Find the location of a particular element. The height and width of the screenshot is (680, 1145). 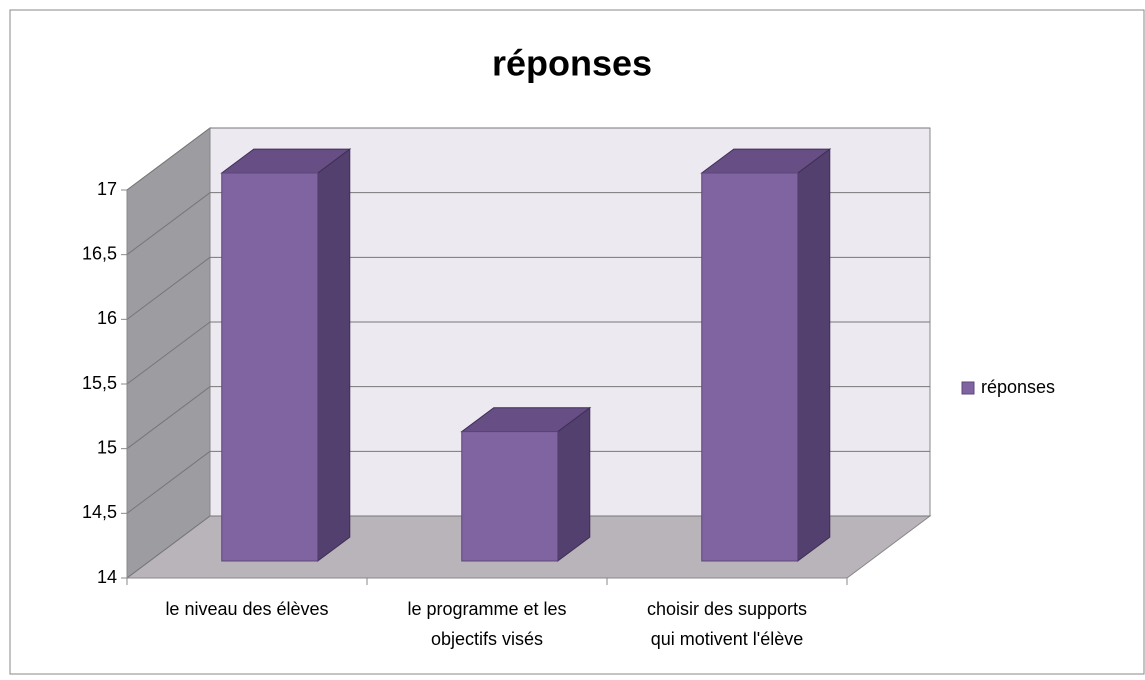

x-tick-label: le niveau des élèves is located at coordinates (246, 609).